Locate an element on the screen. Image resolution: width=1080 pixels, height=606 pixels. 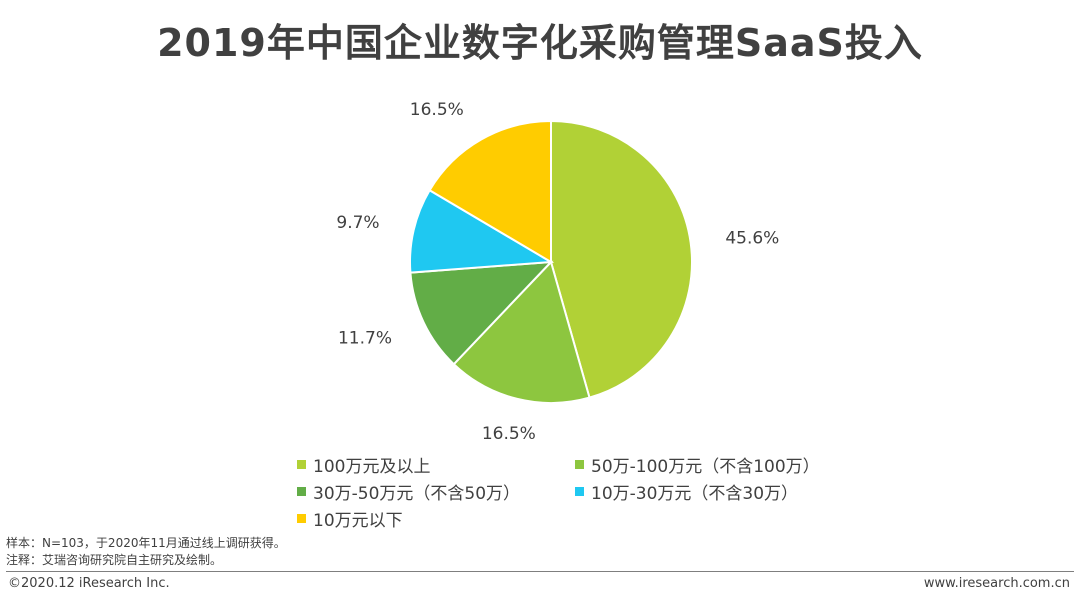
legend-item: 100万元及以上 is located at coordinates (363, 464).